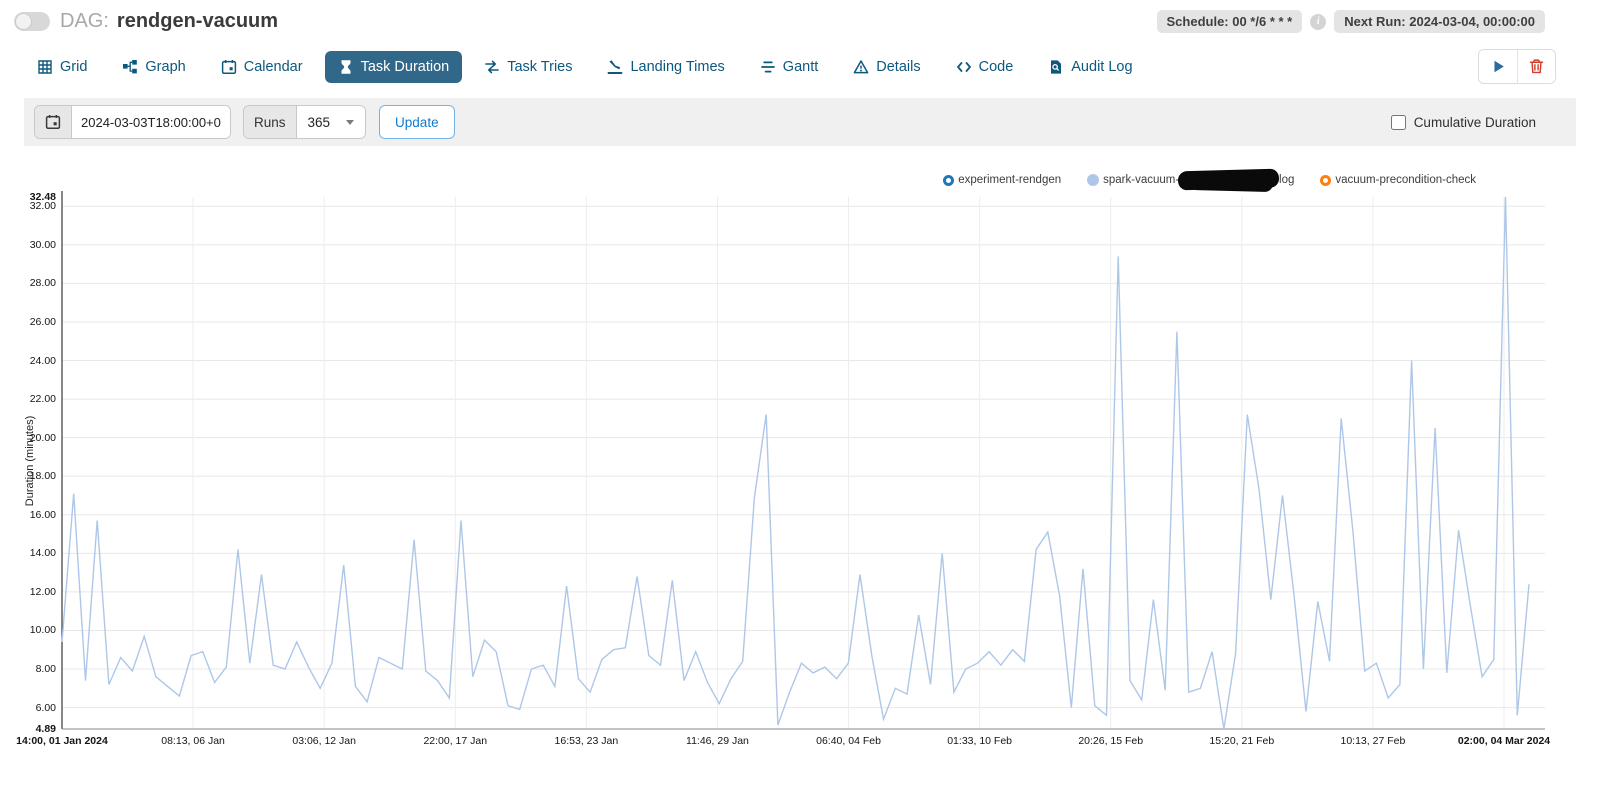 This screenshot has width=1600, height=791. What do you see at coordinates (405, 66) in the screenshot?
I see `tab-label: Task Duration` at bounding box center [405, 66].